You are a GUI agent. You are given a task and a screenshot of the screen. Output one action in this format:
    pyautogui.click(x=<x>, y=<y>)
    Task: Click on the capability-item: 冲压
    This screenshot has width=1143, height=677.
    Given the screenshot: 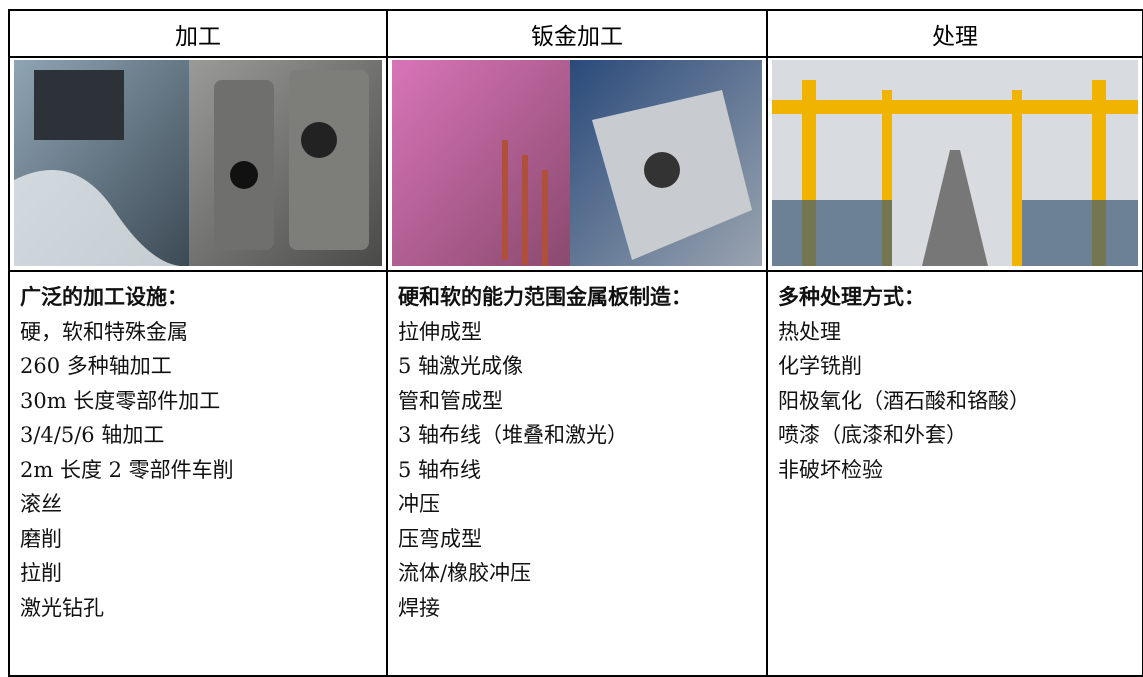 What is the action you would take?
    pyautogui.click(x=419, y=504)
    